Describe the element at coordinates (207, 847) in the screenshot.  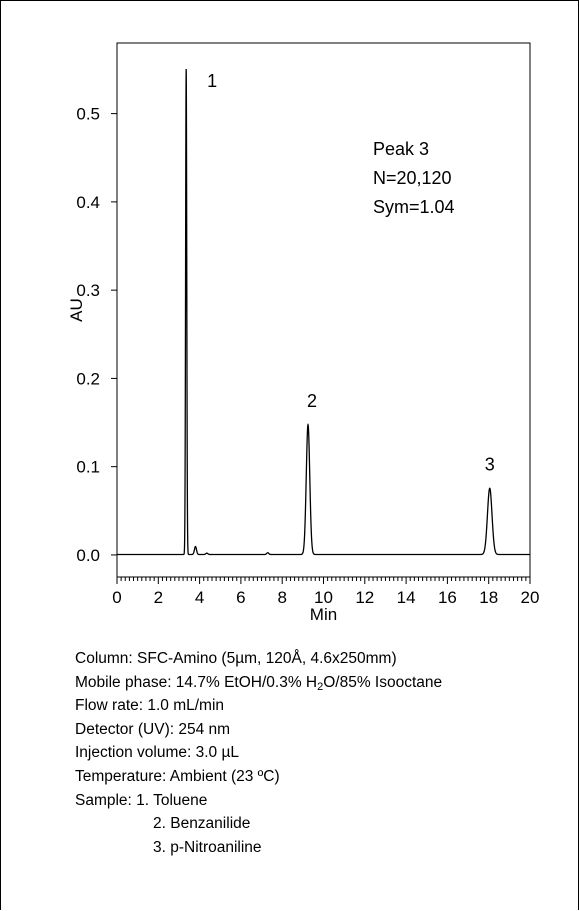
I see `sample-3-info: 3. p-Nitroaniline` at that location.